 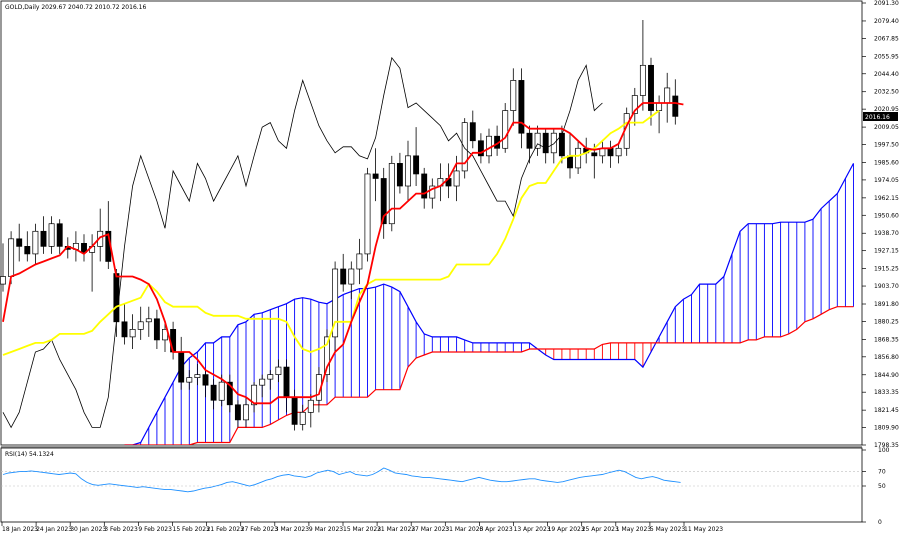 What do you see at coordinates (29, 454) in the screenshot?
I see `rsi-header: RSI(14) 54.1324` at bounding box center [29, 454].